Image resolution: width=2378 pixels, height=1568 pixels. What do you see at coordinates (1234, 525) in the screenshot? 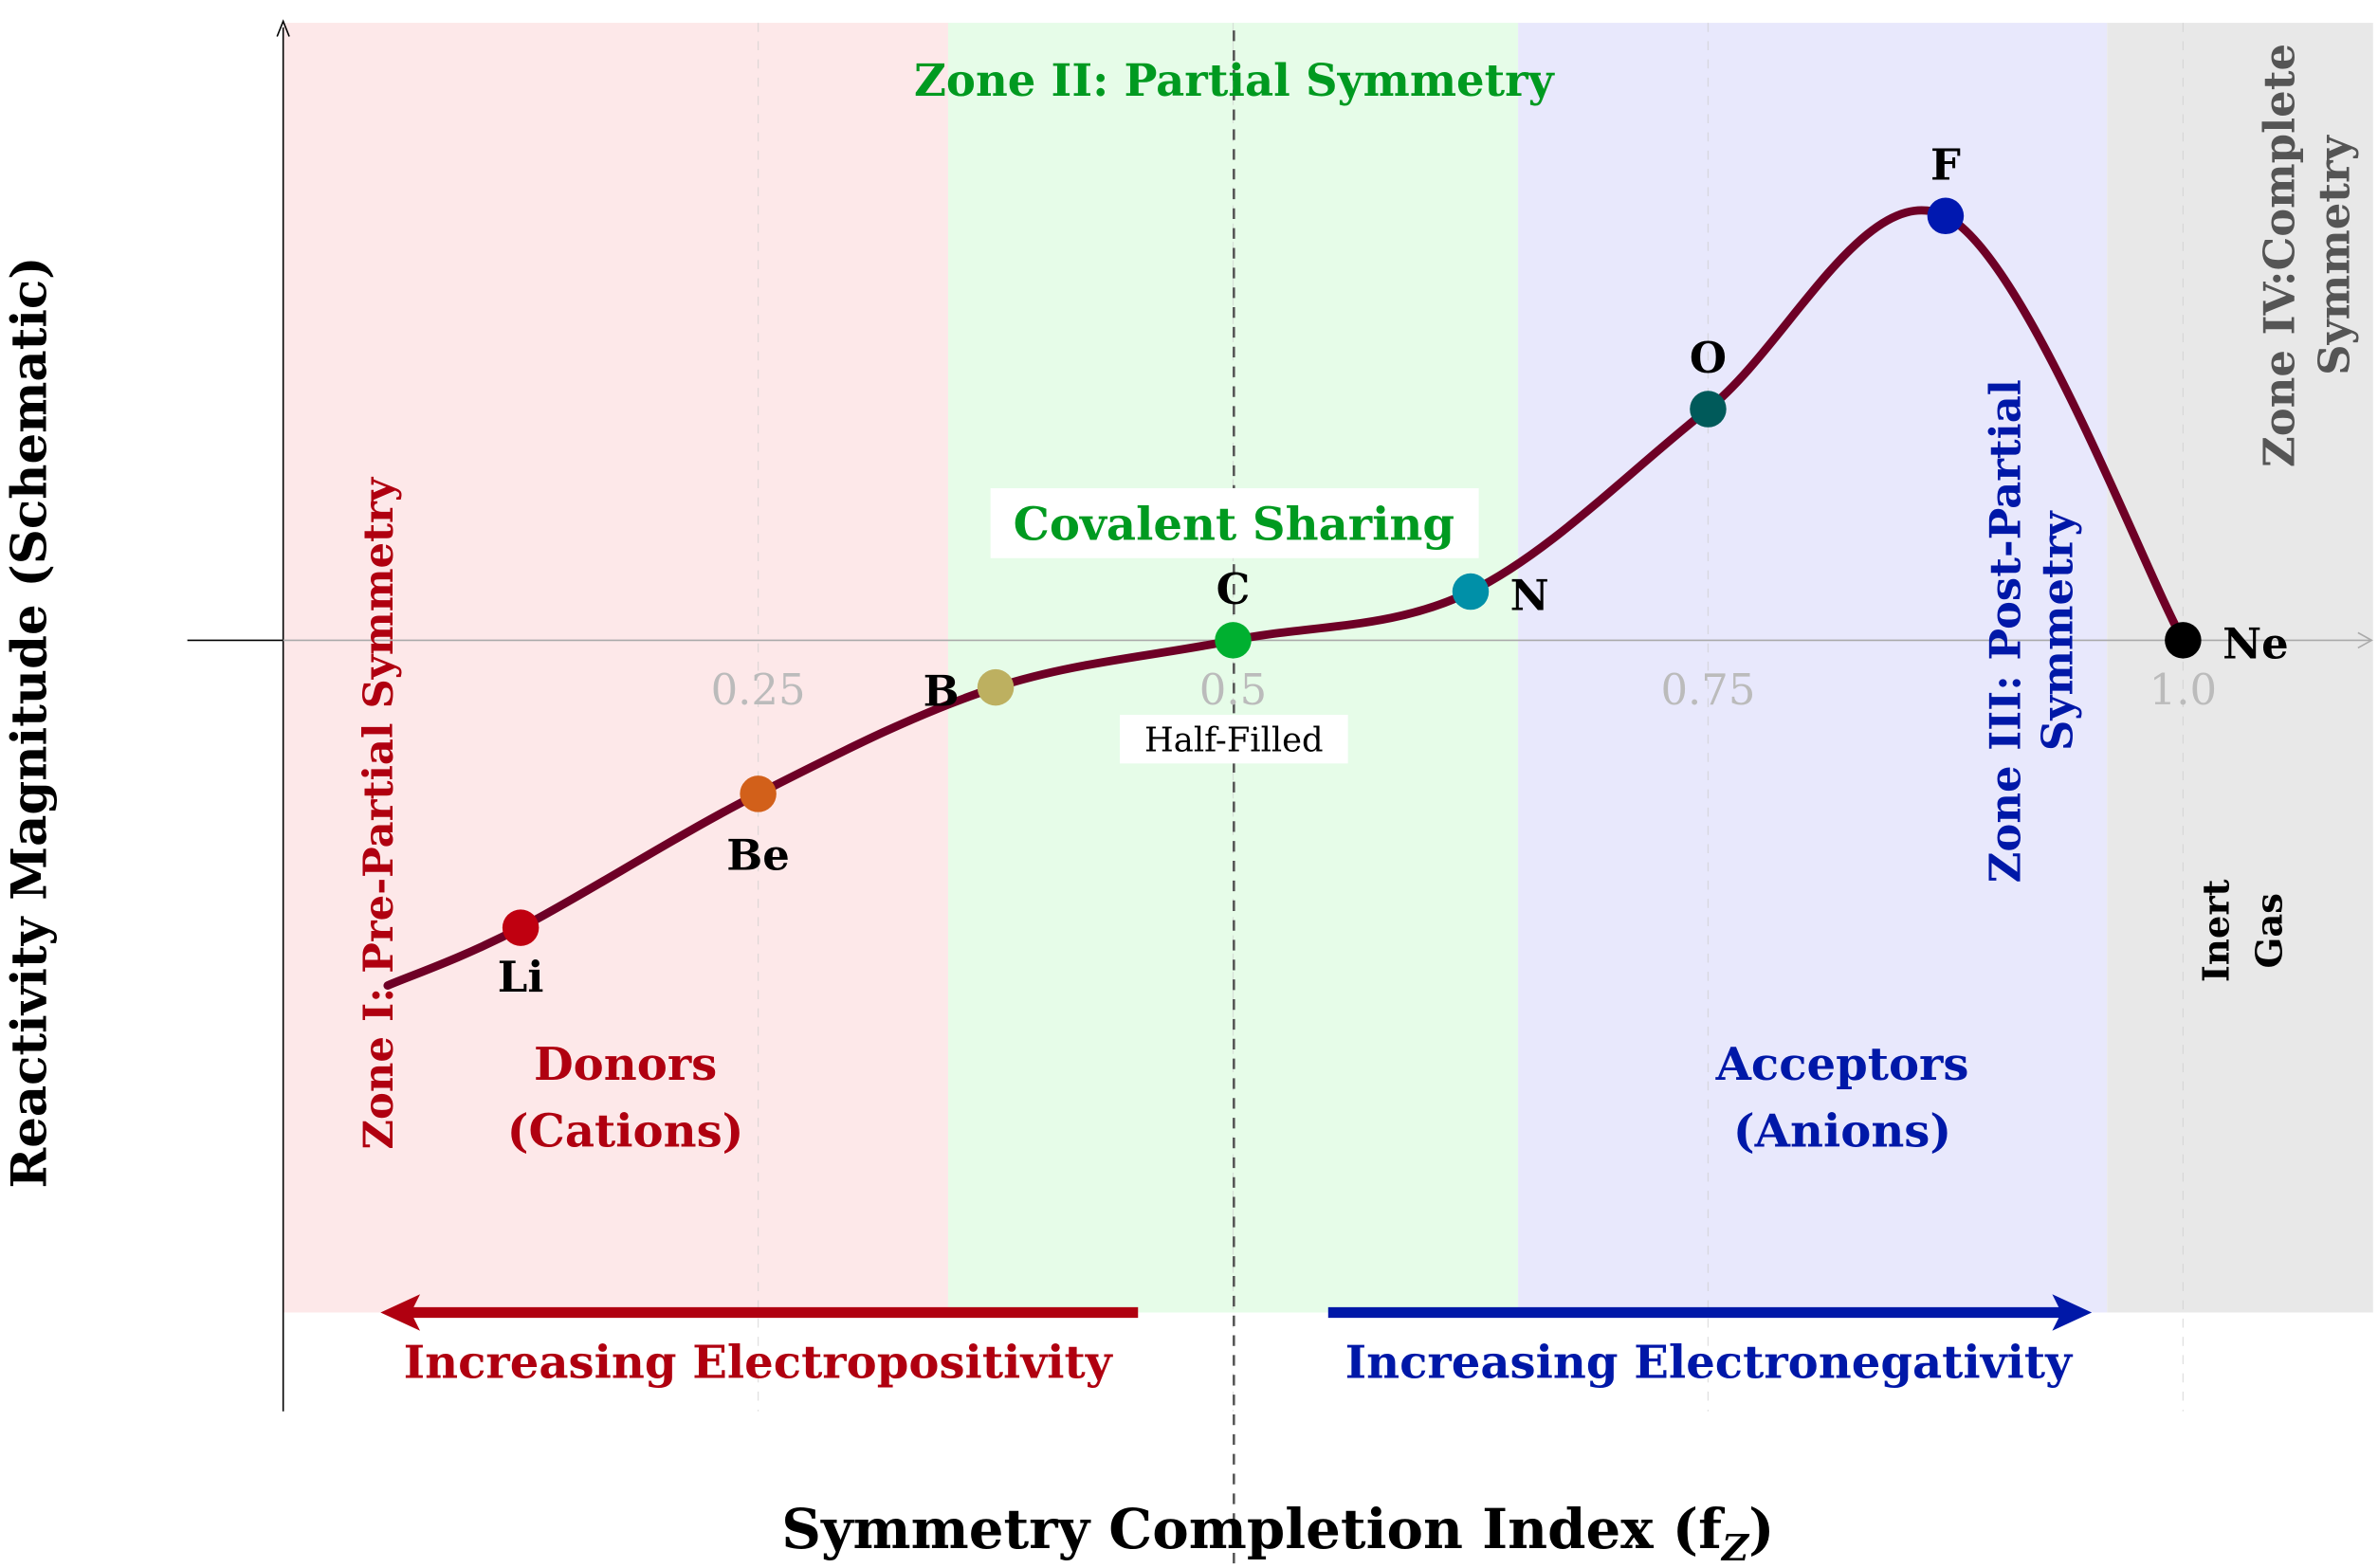
I see `covalent-sharing-label: Covalent Sharing` at bounding box center [1234, 525].